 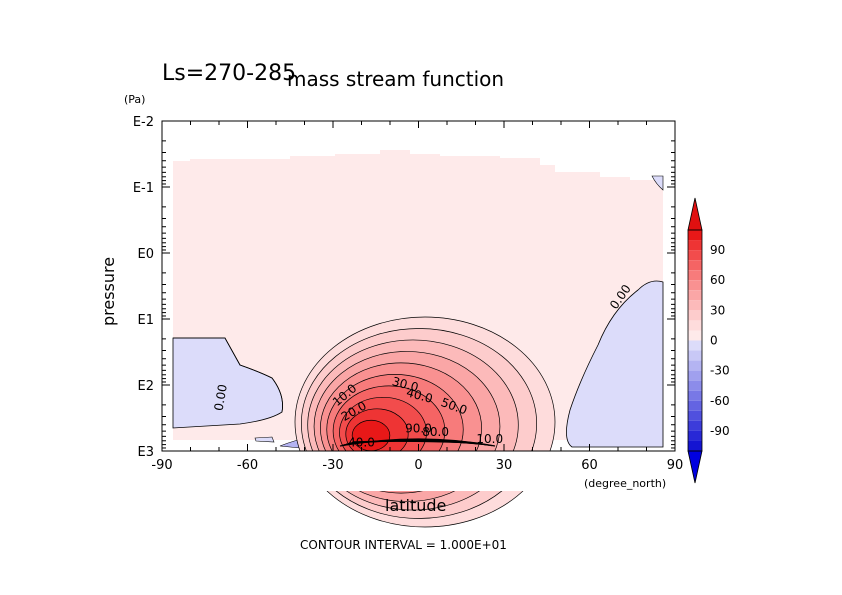 I want to click on zero-contour-south, so click(x=228, y=375).